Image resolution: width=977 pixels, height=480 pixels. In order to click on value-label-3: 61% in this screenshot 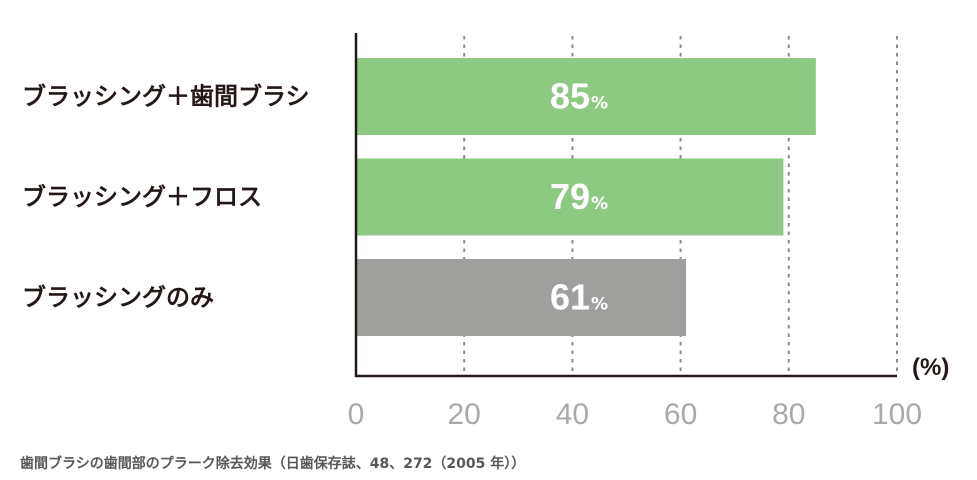, I will do `click(579, 297)`.